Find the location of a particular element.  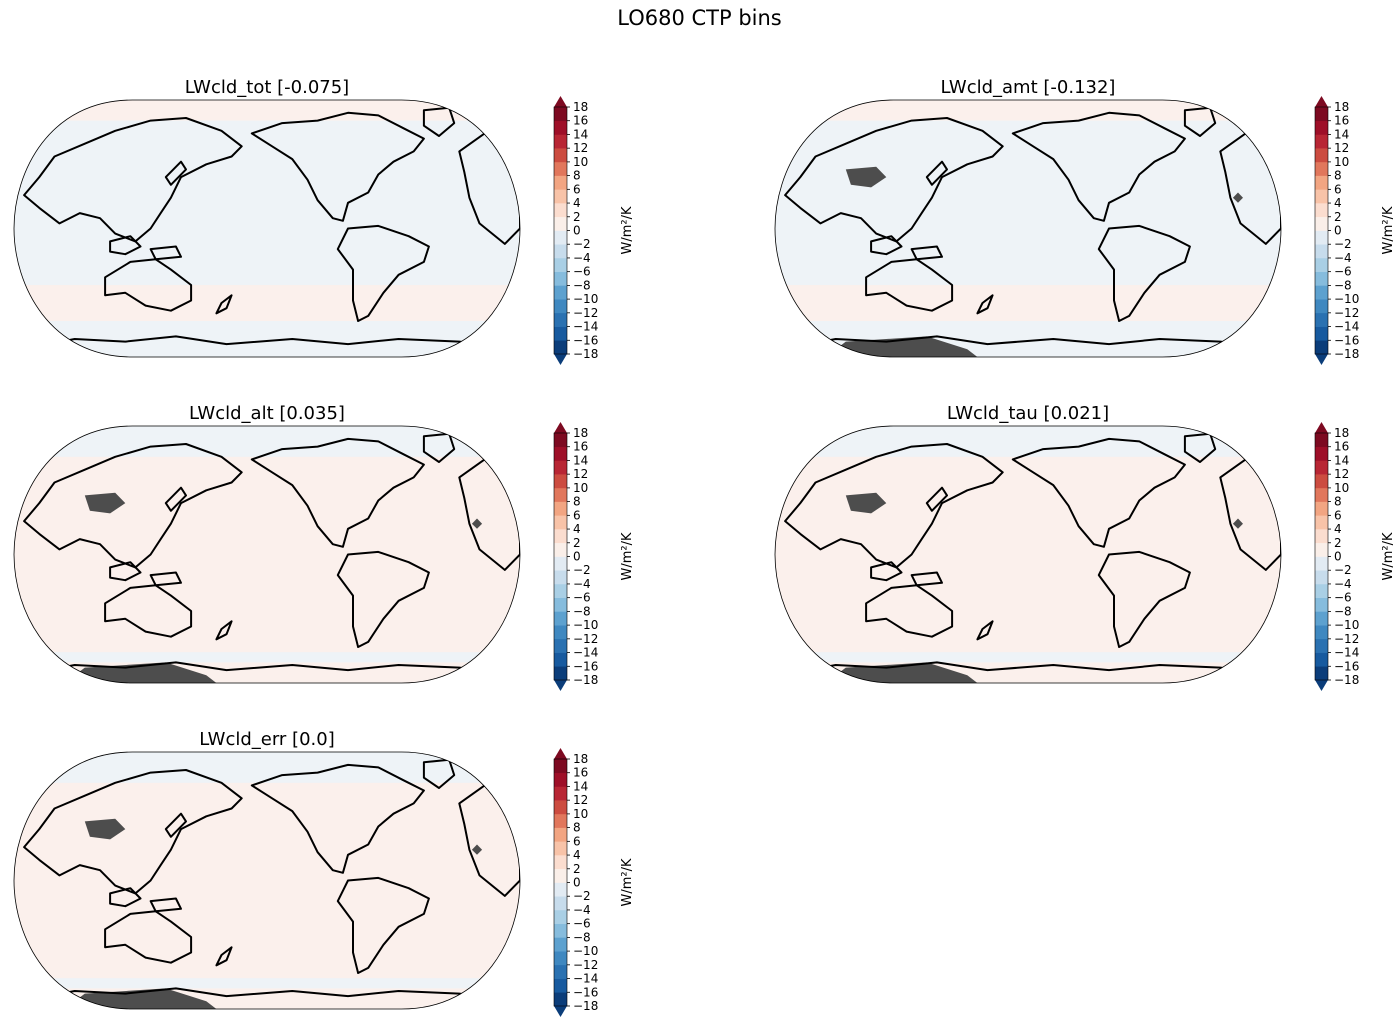

colorbar-tick-label: −12 is located at coordinates (585, 313).